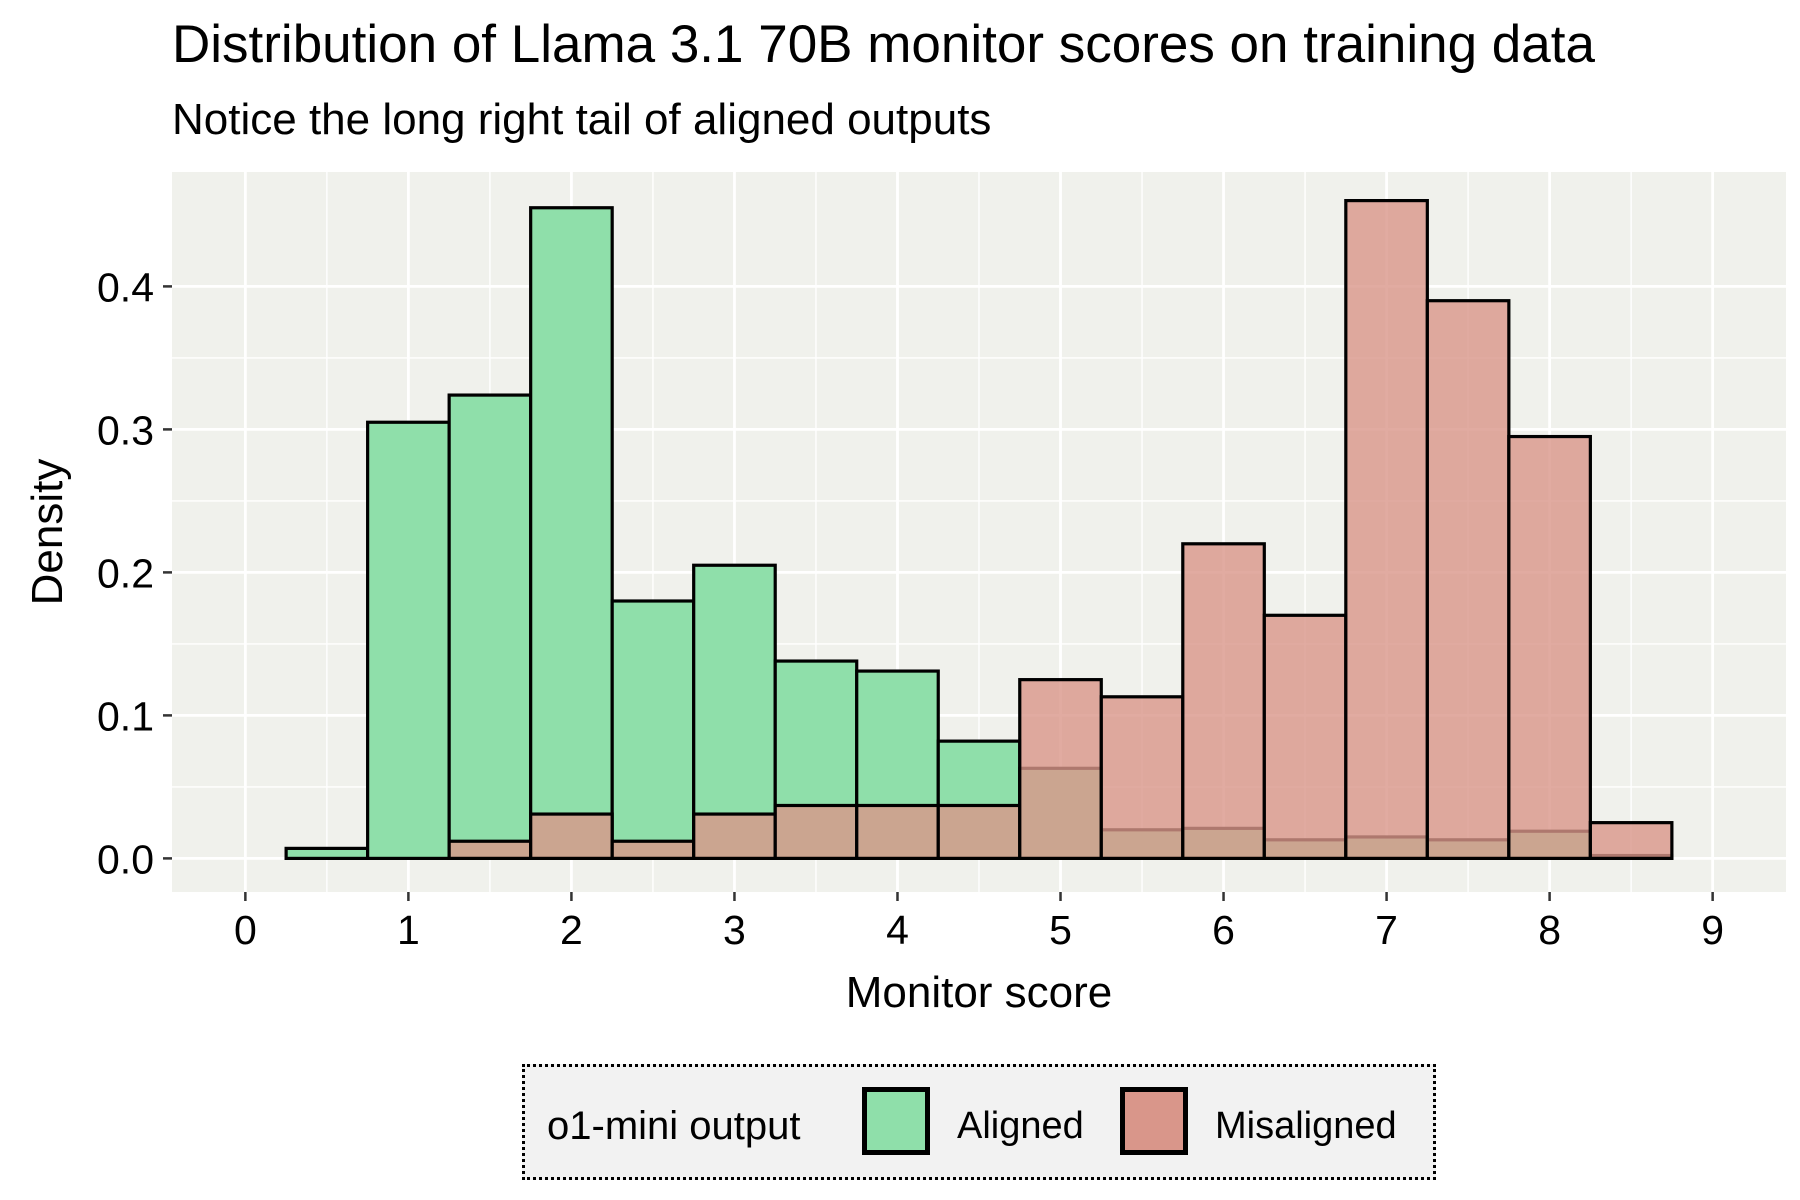 This screenshot has height=1200, width=1800. I want to click on x-tick-label: 6, so click(1223, 930).